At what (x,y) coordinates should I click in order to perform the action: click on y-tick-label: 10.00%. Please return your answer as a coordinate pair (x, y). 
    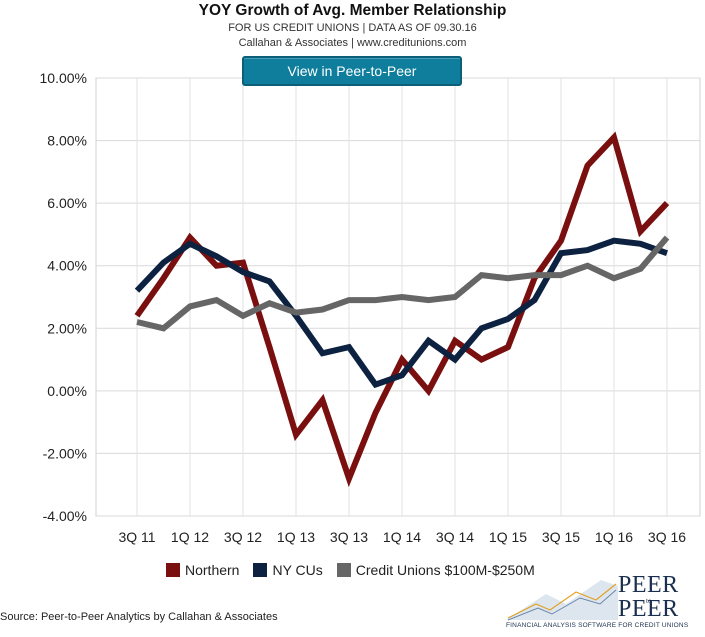
    Looking at the image, I should click on (63, 78).